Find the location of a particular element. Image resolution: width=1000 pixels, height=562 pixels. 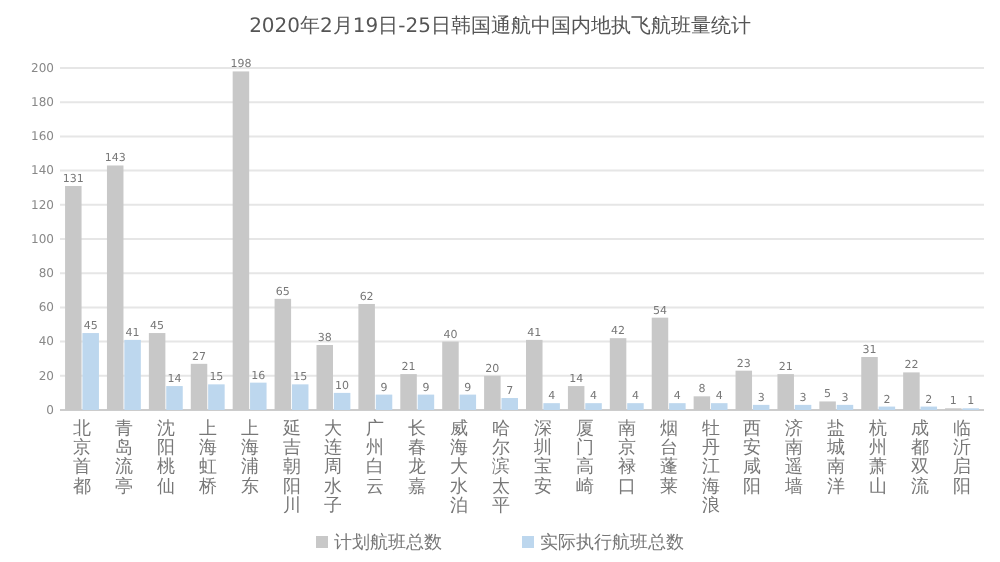

x-tick-label: 牡丹江海浪 is located at coordinates (710, 467).